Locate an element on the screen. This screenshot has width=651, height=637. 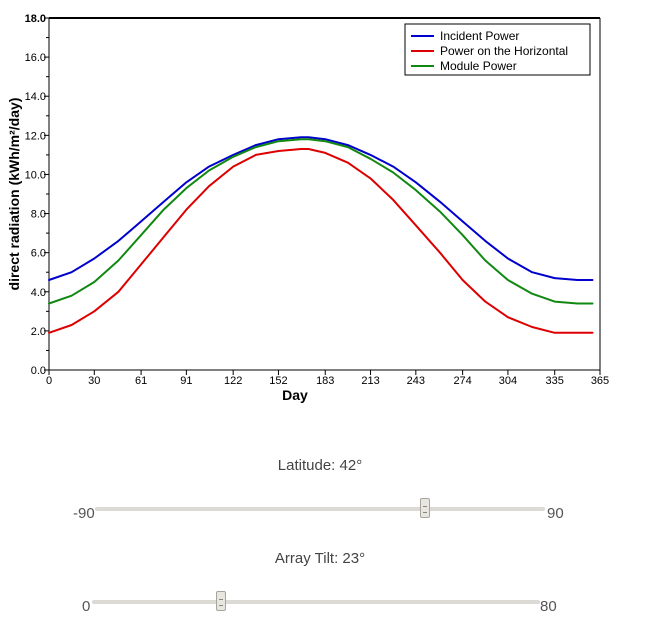
x-tick-label: 61 is located at coordinates (141, 381).